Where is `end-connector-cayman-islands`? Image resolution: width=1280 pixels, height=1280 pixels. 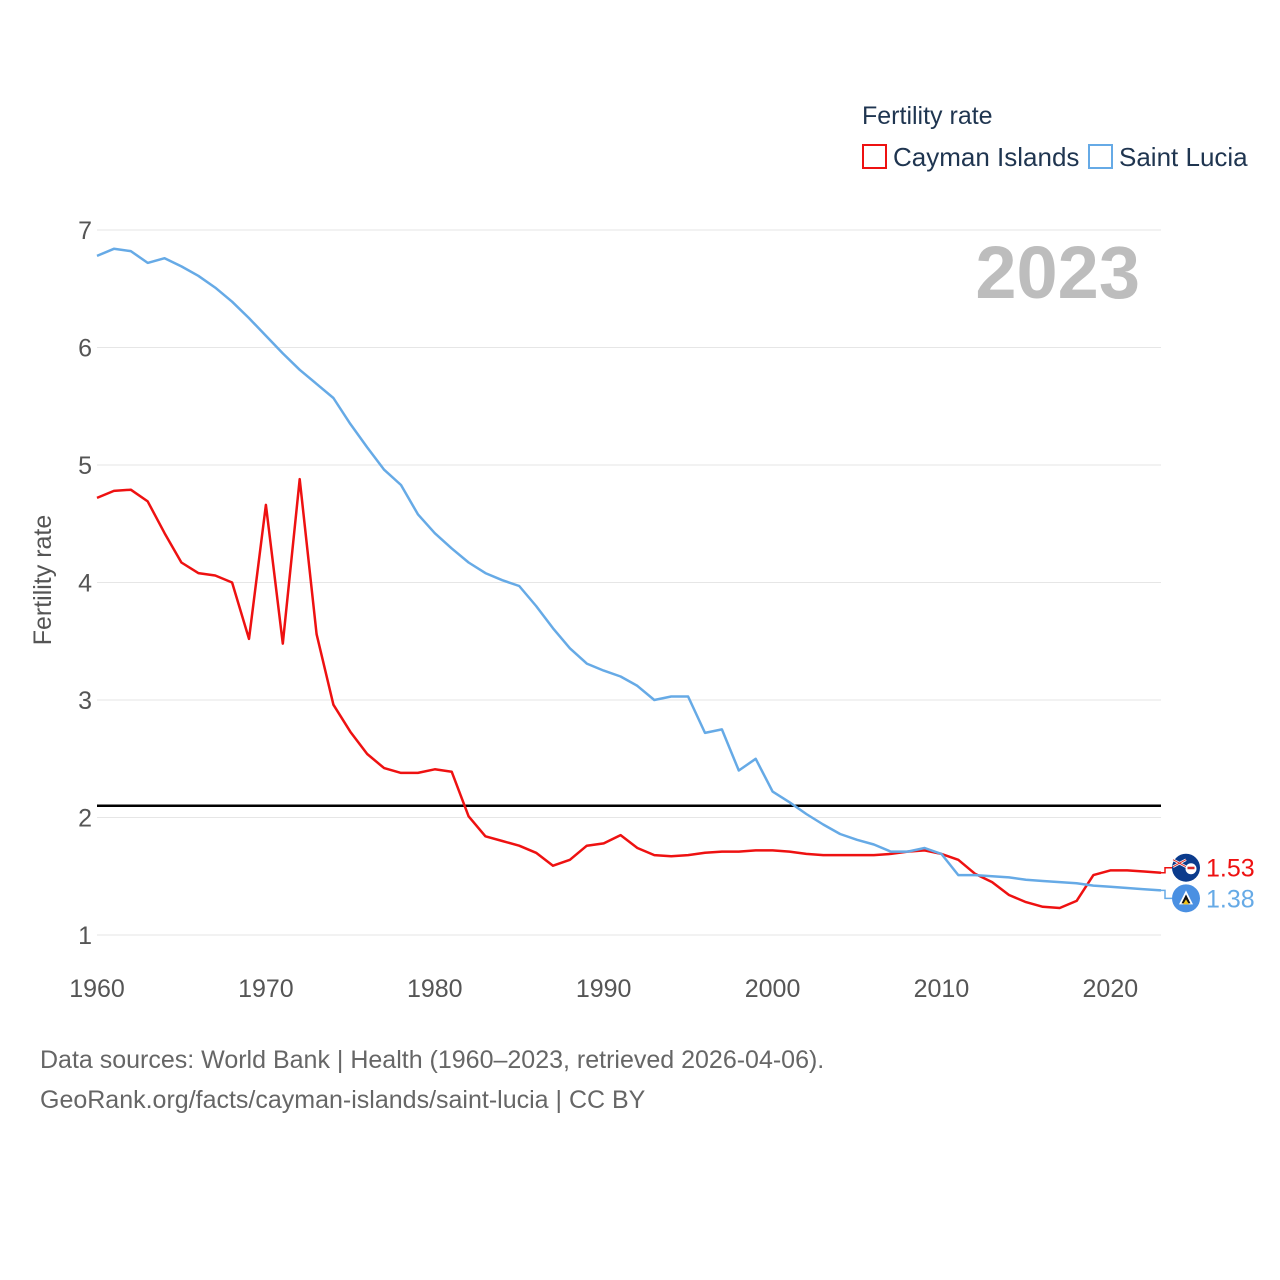
end-connector-cayman-islands is located at coordinates (1166, 870).